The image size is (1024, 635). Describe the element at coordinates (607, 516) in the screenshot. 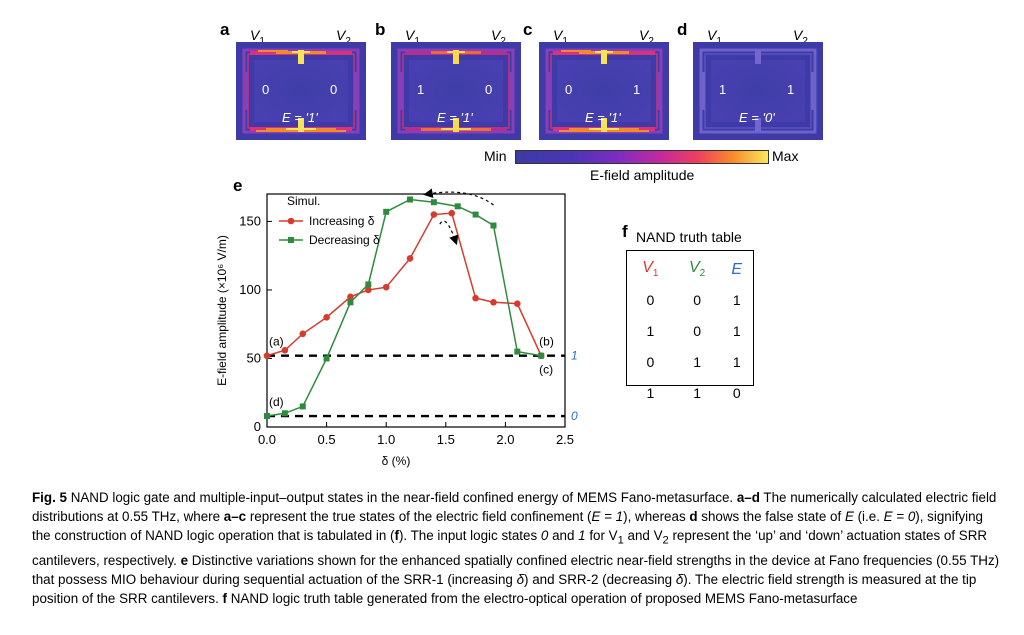

I see `caption-math: E = 1` at that location.